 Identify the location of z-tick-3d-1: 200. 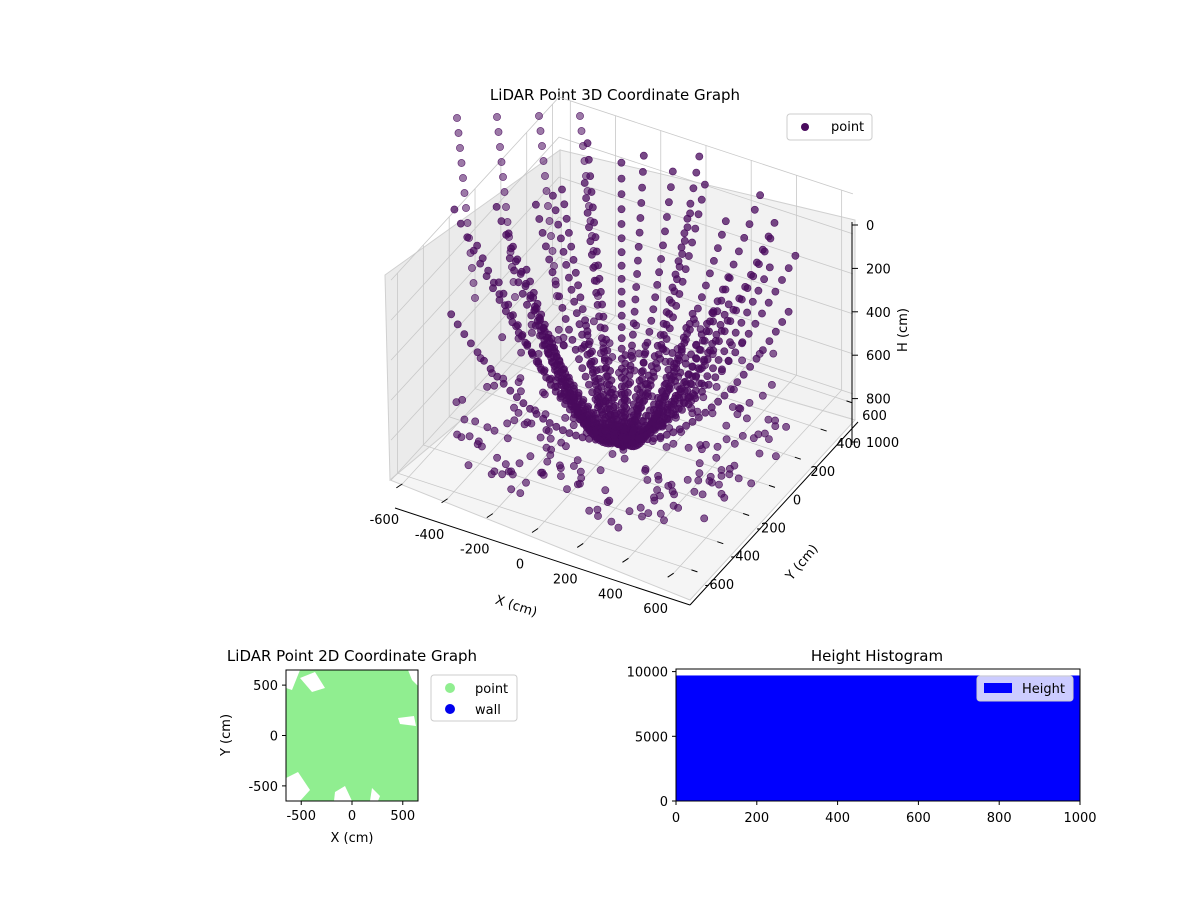
(878, 269).